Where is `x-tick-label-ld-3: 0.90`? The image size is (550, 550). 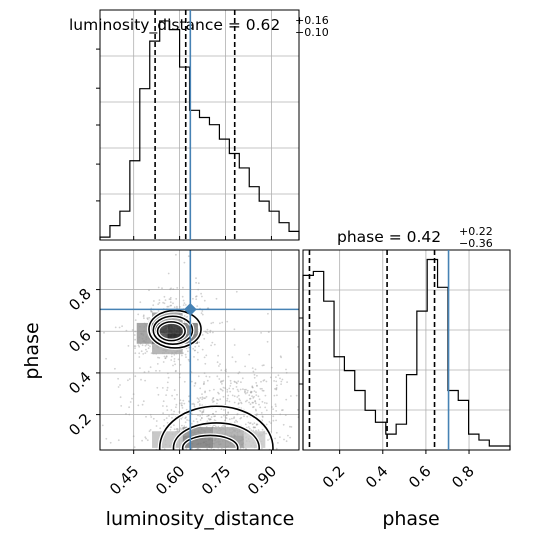 x-tick-label-ld-3: 0.90 is located at coordinates (262, 480).